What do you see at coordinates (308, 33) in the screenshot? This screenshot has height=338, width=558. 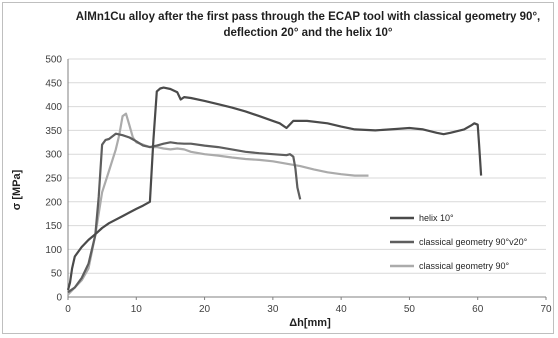 I see `chart-title-line2: deflection 20° and the helix 10°` at bounding box center [308, 33].